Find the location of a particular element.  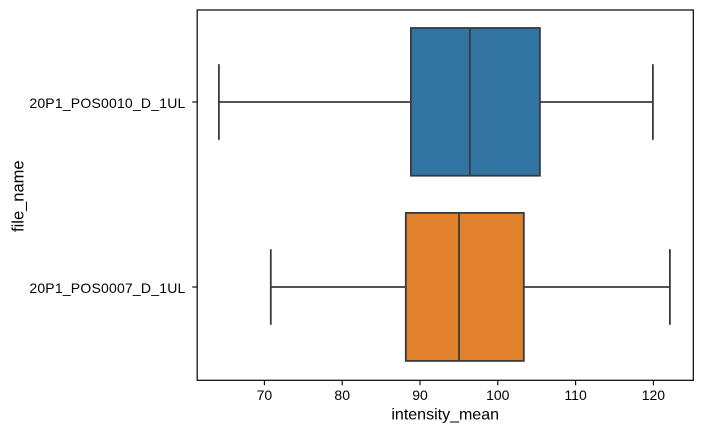

svg-text: 20P1_POS0007_D_1UL is located at coordinates (107, 288).